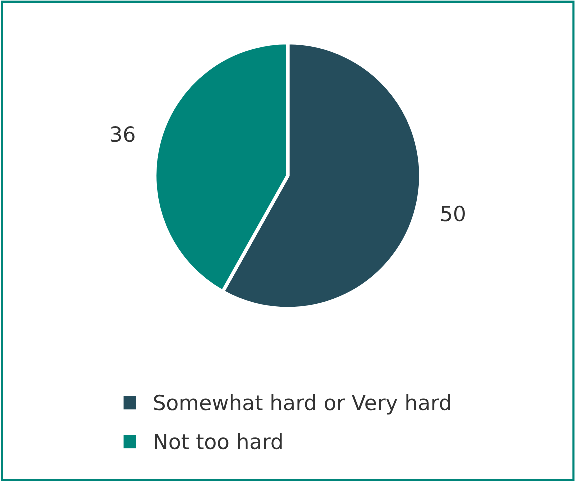 The height and width of the screenshot is (482, 576). Describe the element at coordinates (453, 214) in the screenshot. I see `data-label: 50` at that location.